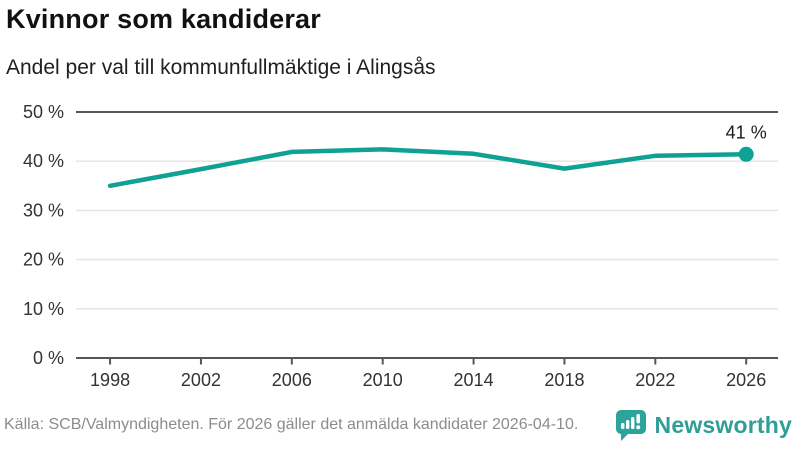  Describe the element at coordinates (564, 380) in the screenshot. I see `svg-text: 2018` at that location.